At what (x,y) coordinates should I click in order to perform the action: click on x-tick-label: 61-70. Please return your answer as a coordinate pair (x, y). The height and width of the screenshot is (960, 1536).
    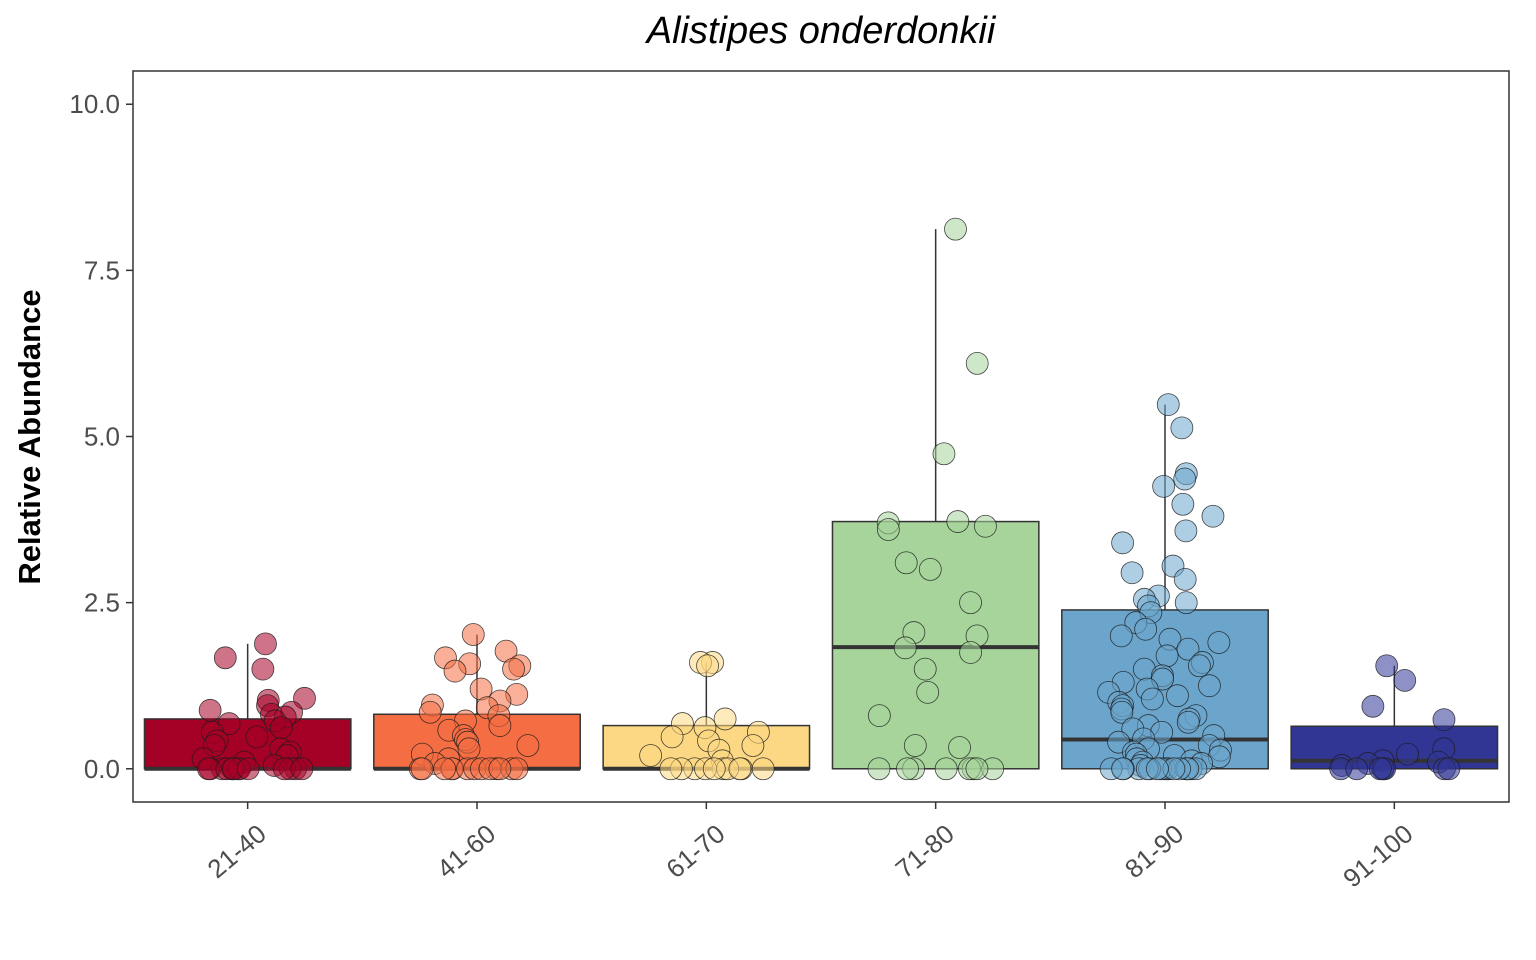
    Looking at the image, I should click on (695, 851).